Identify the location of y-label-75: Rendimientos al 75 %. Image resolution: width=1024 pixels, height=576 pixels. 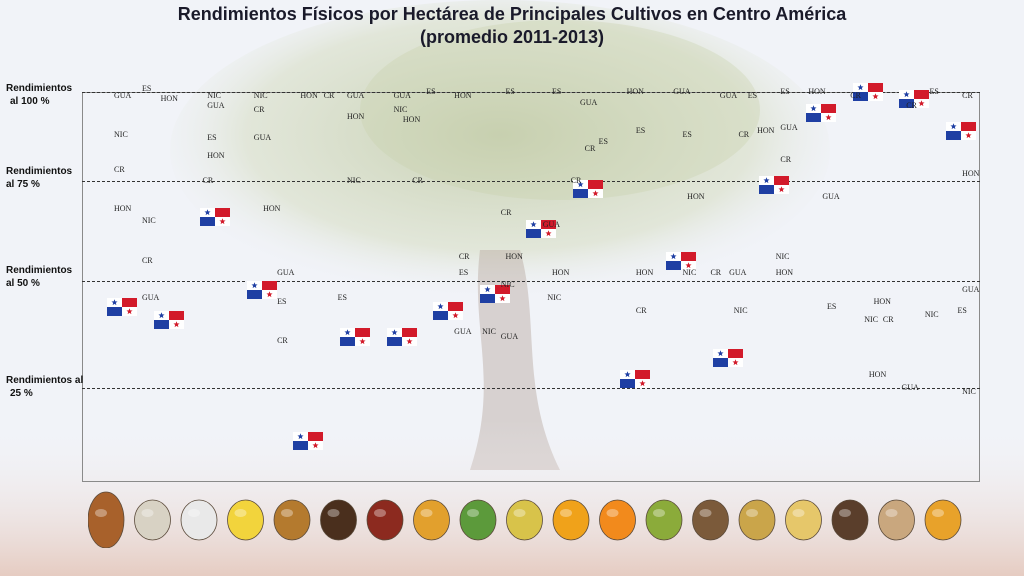
(45, 178).